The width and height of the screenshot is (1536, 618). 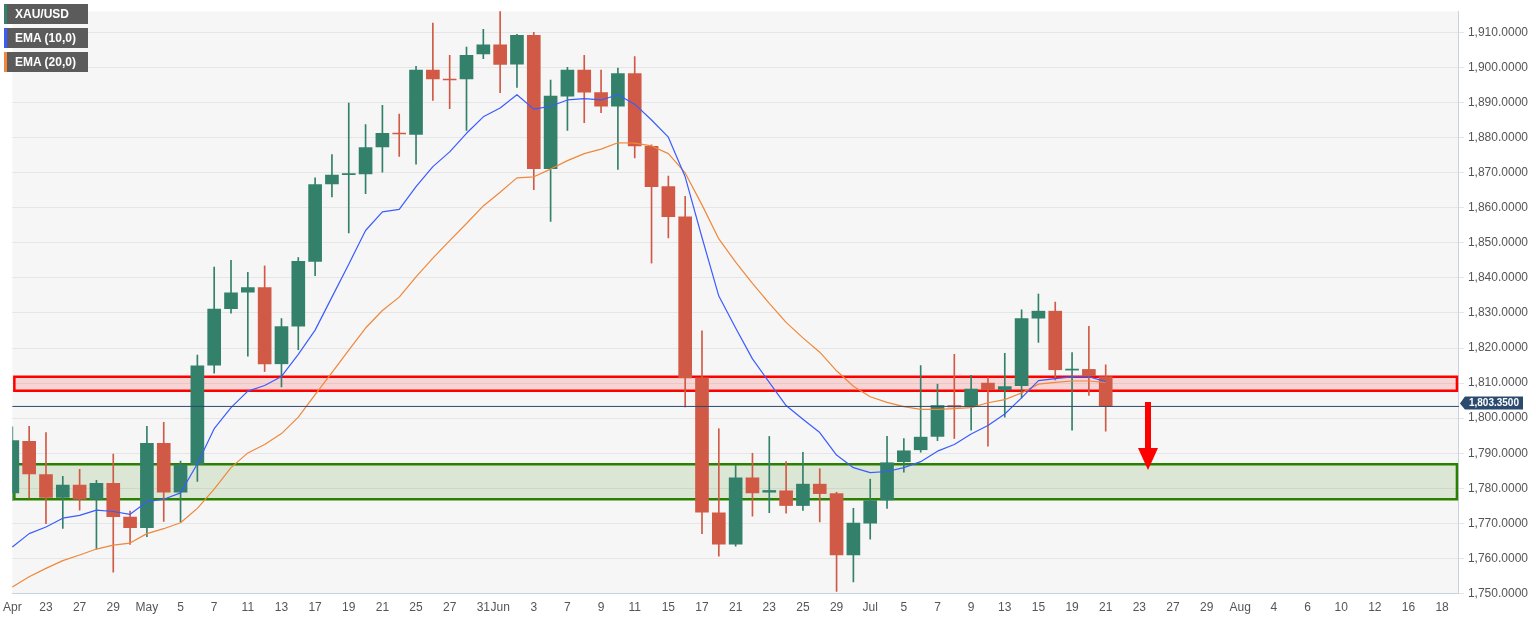 I want to click on y-tick-label: 1,870.0000, so click(x=1498, y=171).